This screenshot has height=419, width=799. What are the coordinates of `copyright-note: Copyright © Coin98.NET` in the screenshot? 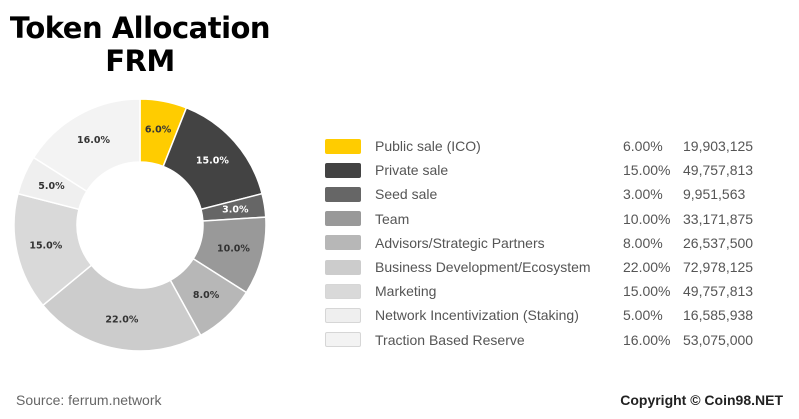 It's located at (701, 400).